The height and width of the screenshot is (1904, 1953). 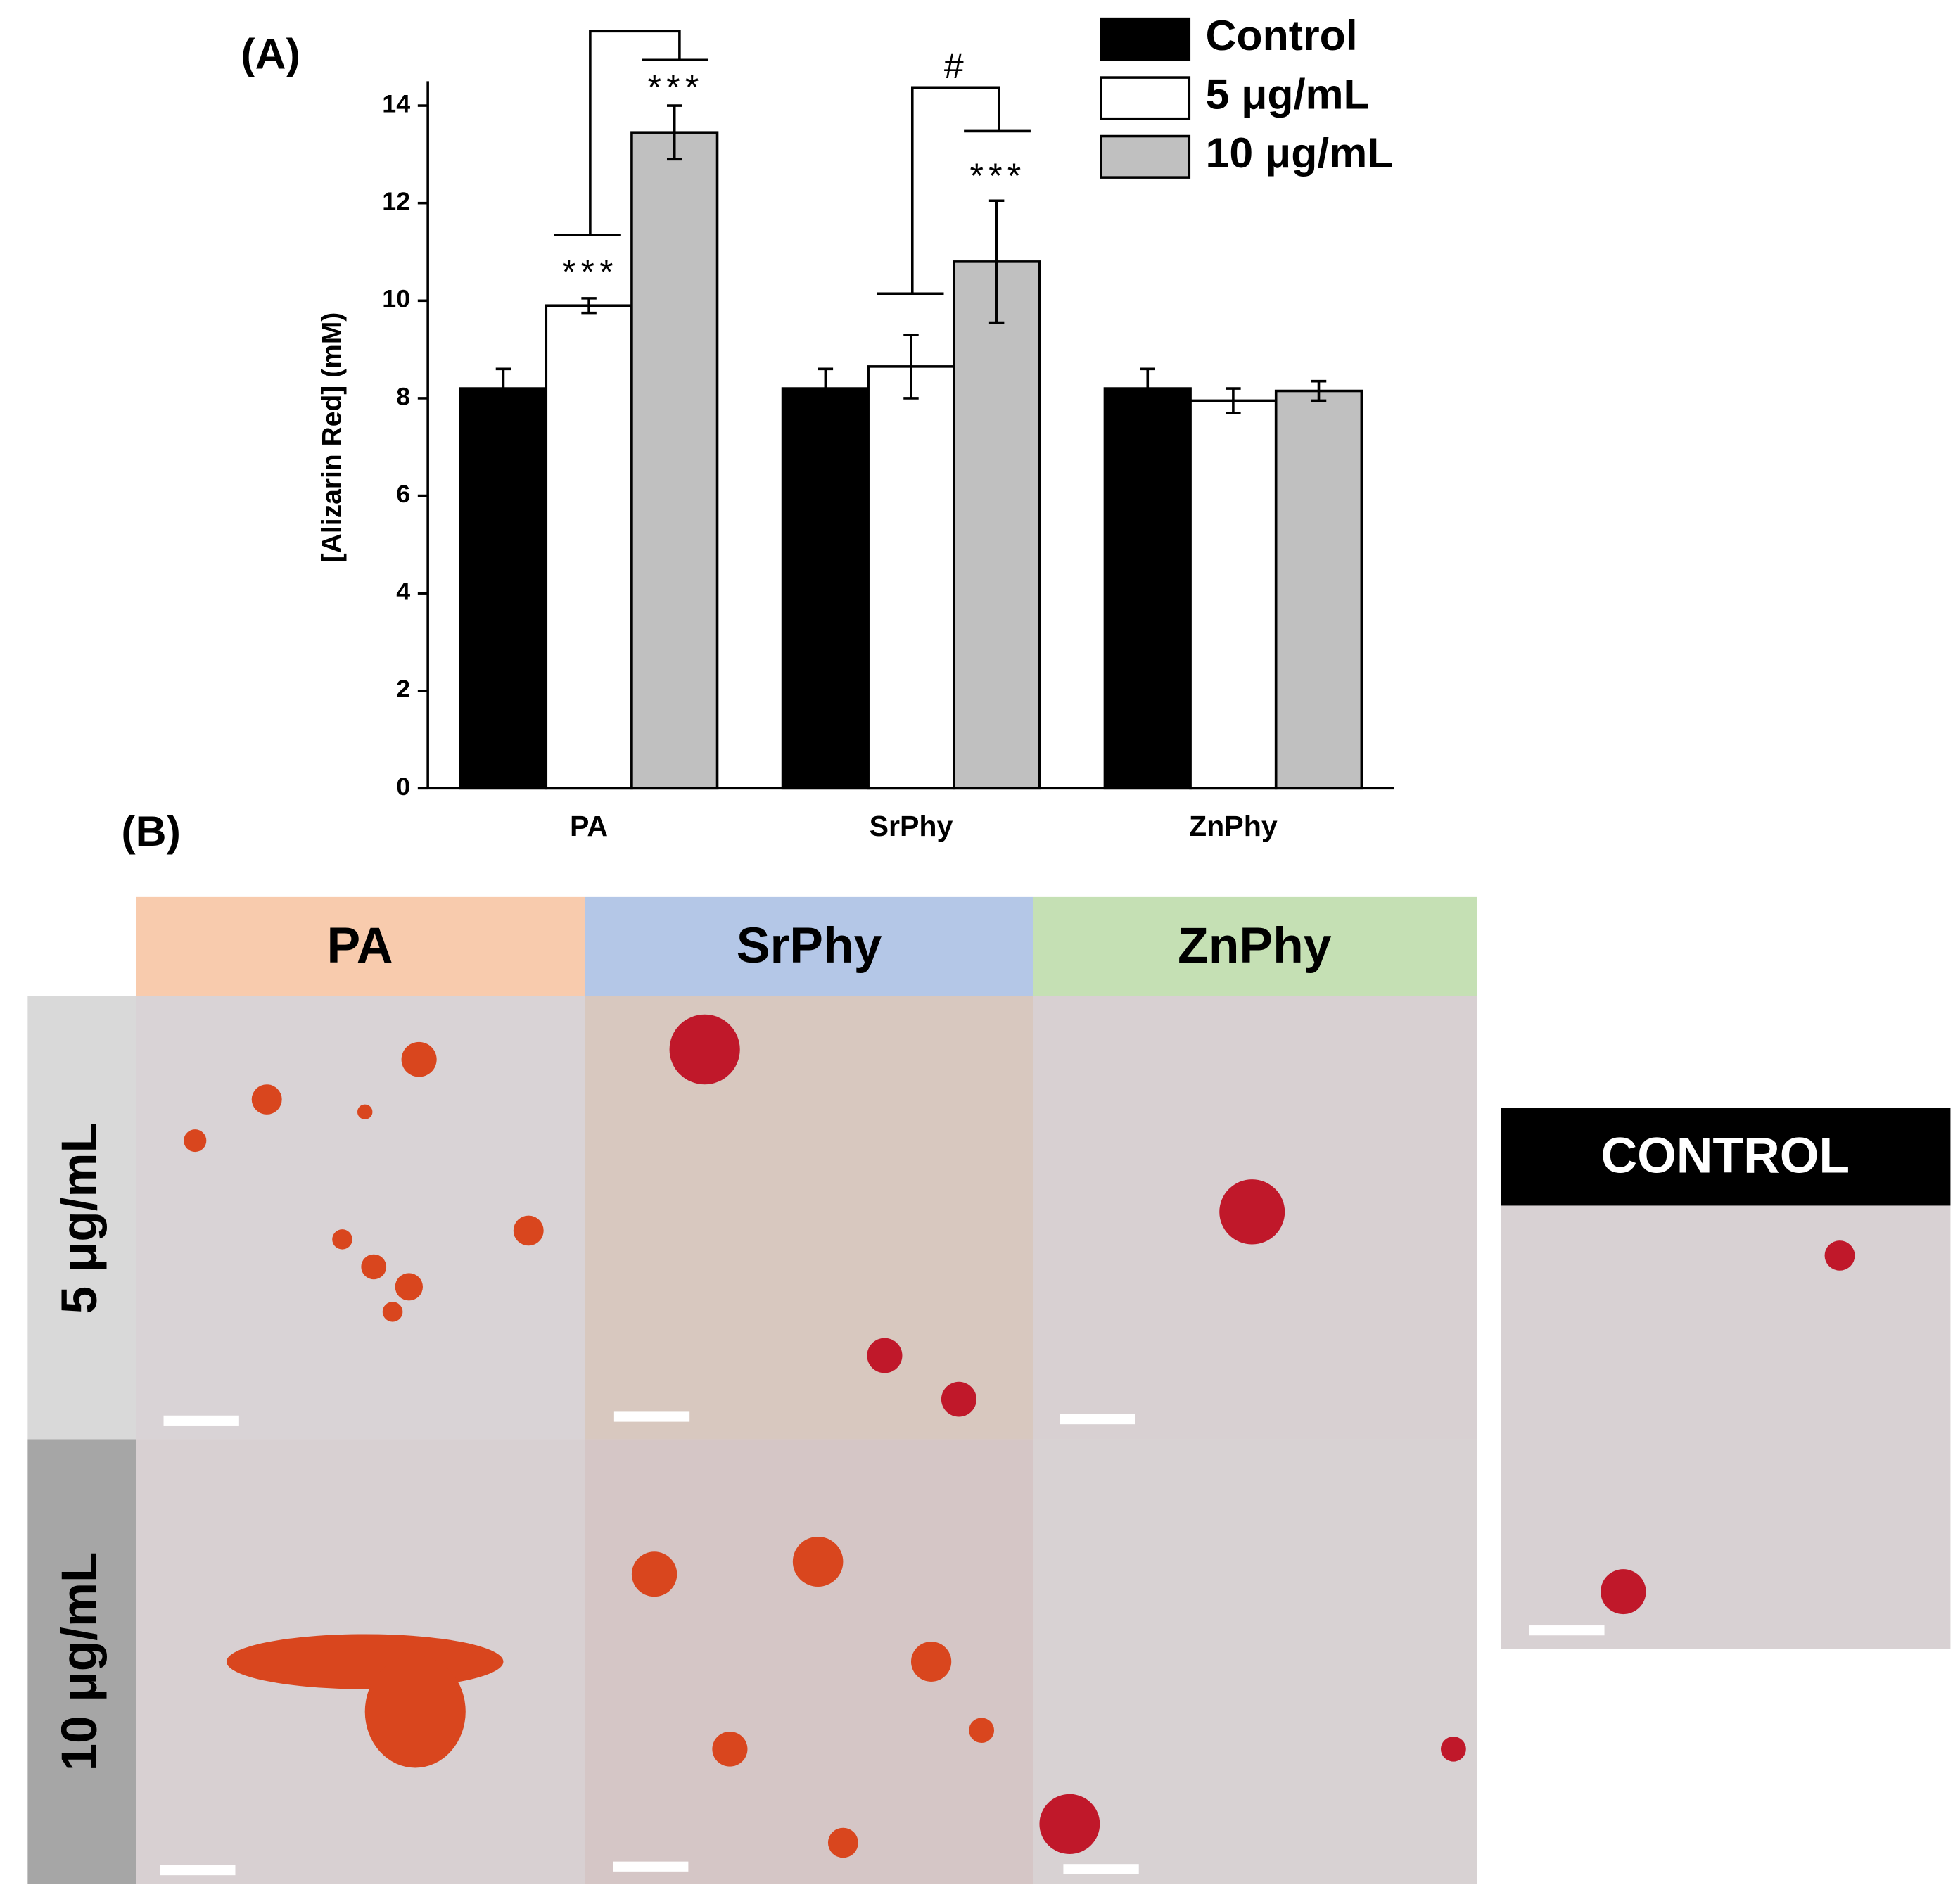 I want to click on y-tick-label: 10, so click(x=396, y=299).